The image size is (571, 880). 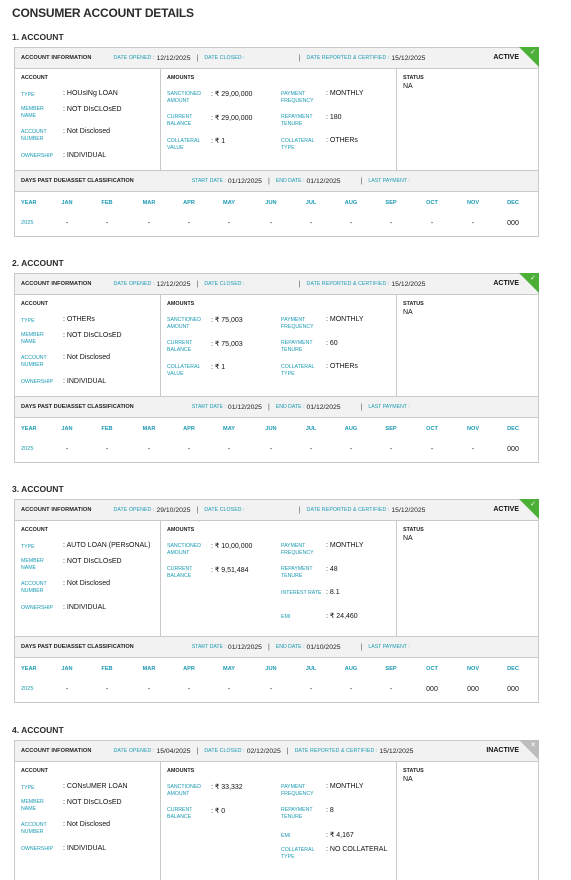 What do you see at coordinates (37, 156) in the screenshot?
I see `ownership-label: OWNERSHIP` at bounding box center [37, 156].